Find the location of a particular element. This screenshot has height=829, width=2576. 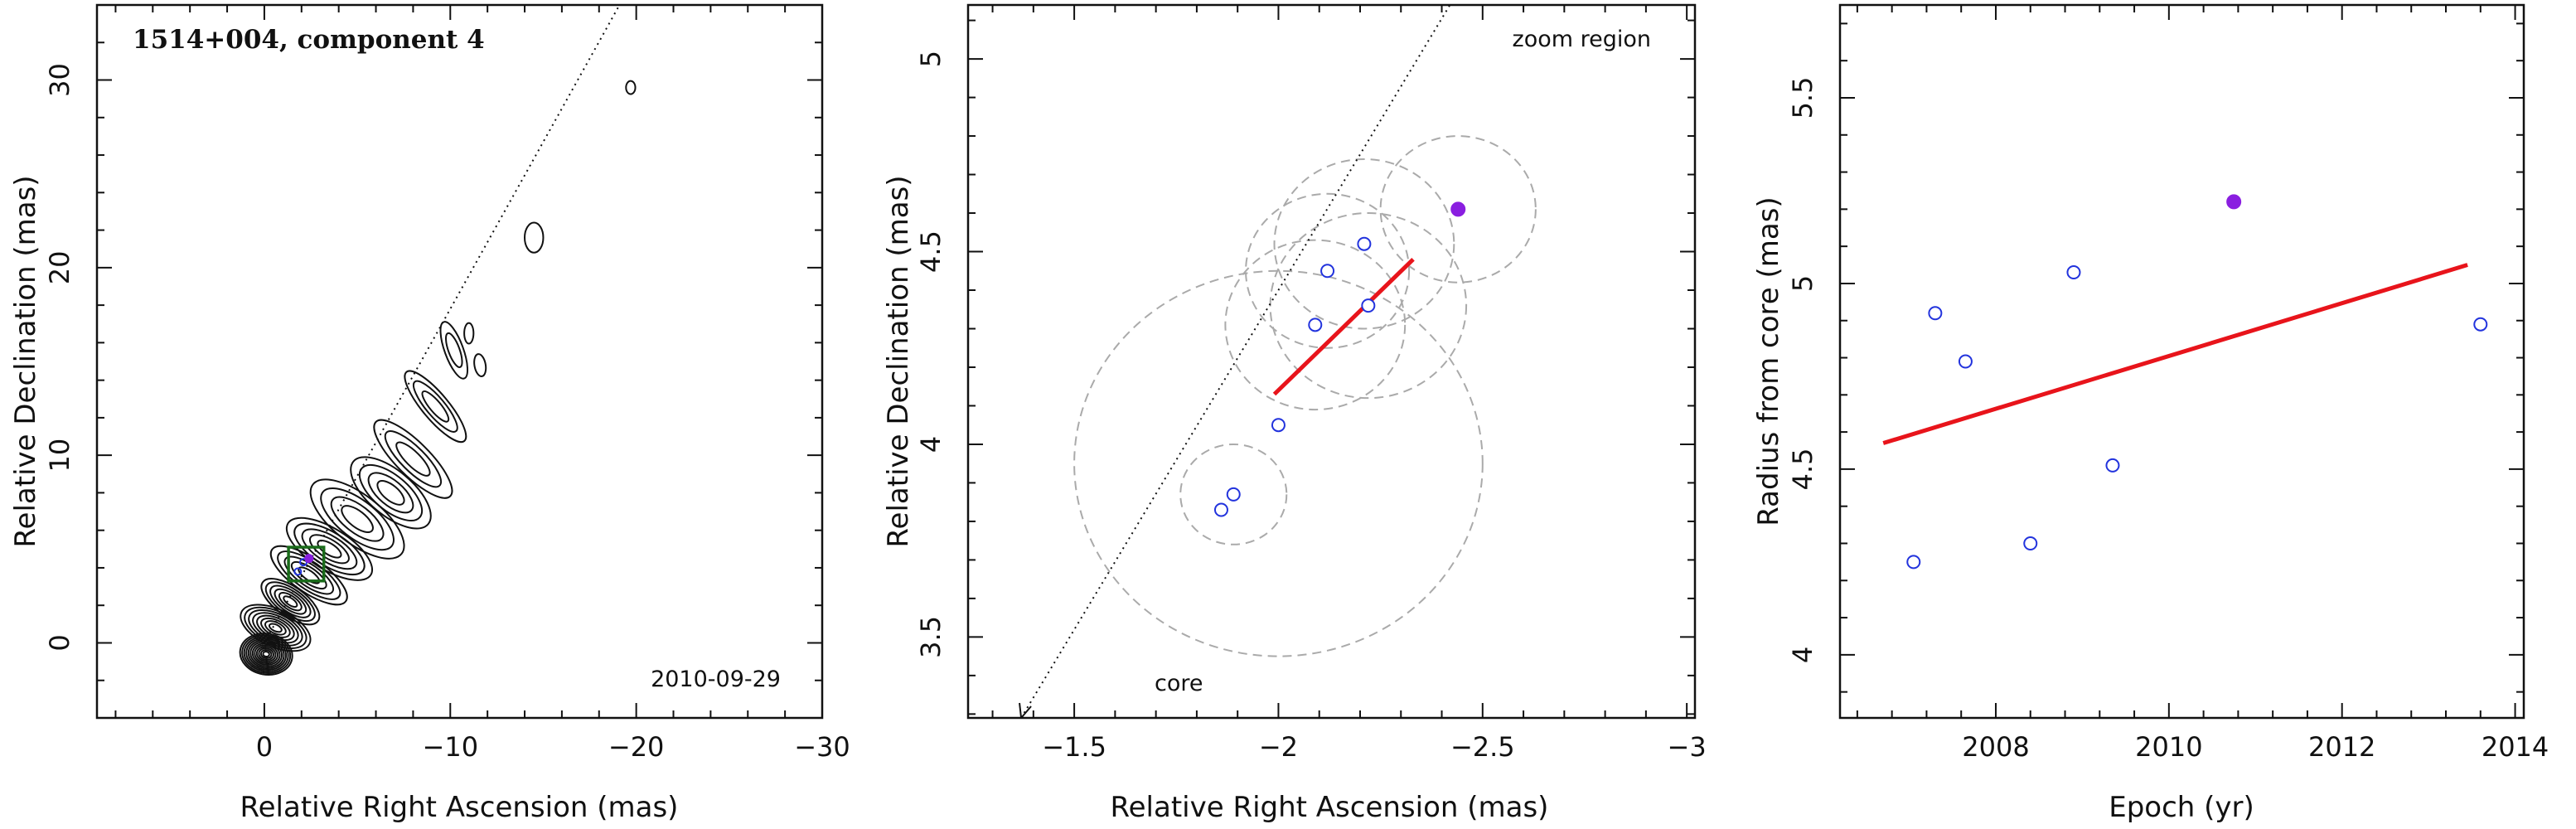

y-tick-label: 30 is located at coordinates (59, 80).